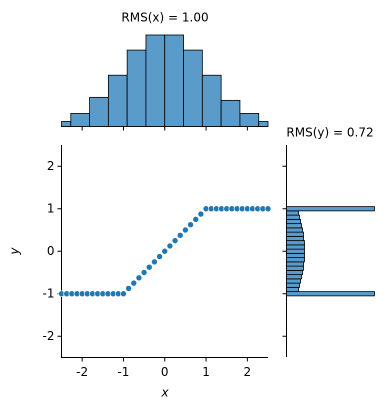 This screenshot has height=410, width=391. I want to click on x-tick-label: 1, so click(206, 372).